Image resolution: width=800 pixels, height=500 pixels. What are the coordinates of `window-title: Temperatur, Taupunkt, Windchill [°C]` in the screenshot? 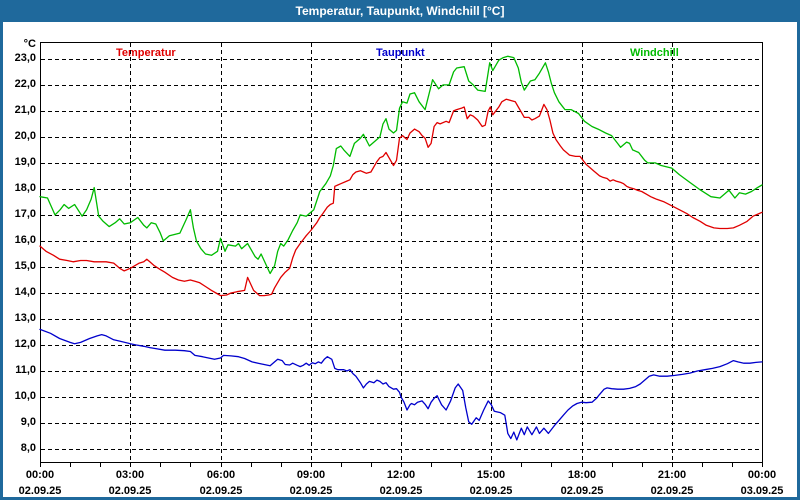 It's located at (400, 11).